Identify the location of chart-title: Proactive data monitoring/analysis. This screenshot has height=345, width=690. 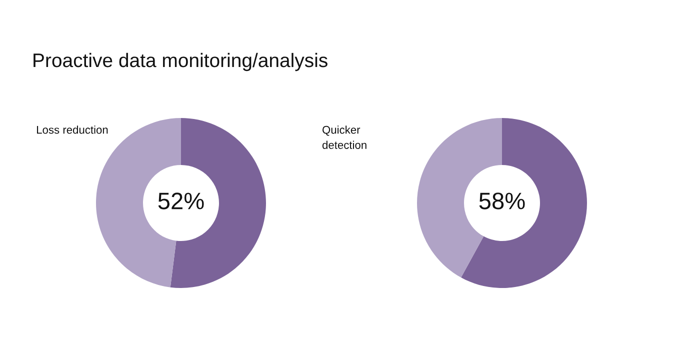
(181, 62).